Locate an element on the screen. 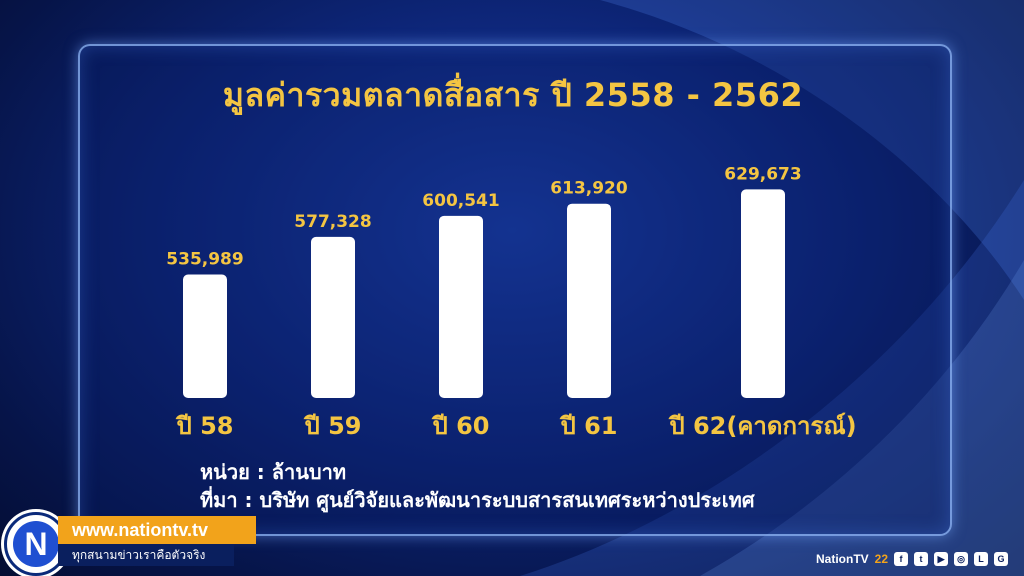 The image size is (1024, 576). value-label-3: 600,541 is located at coordinates (460, 201).